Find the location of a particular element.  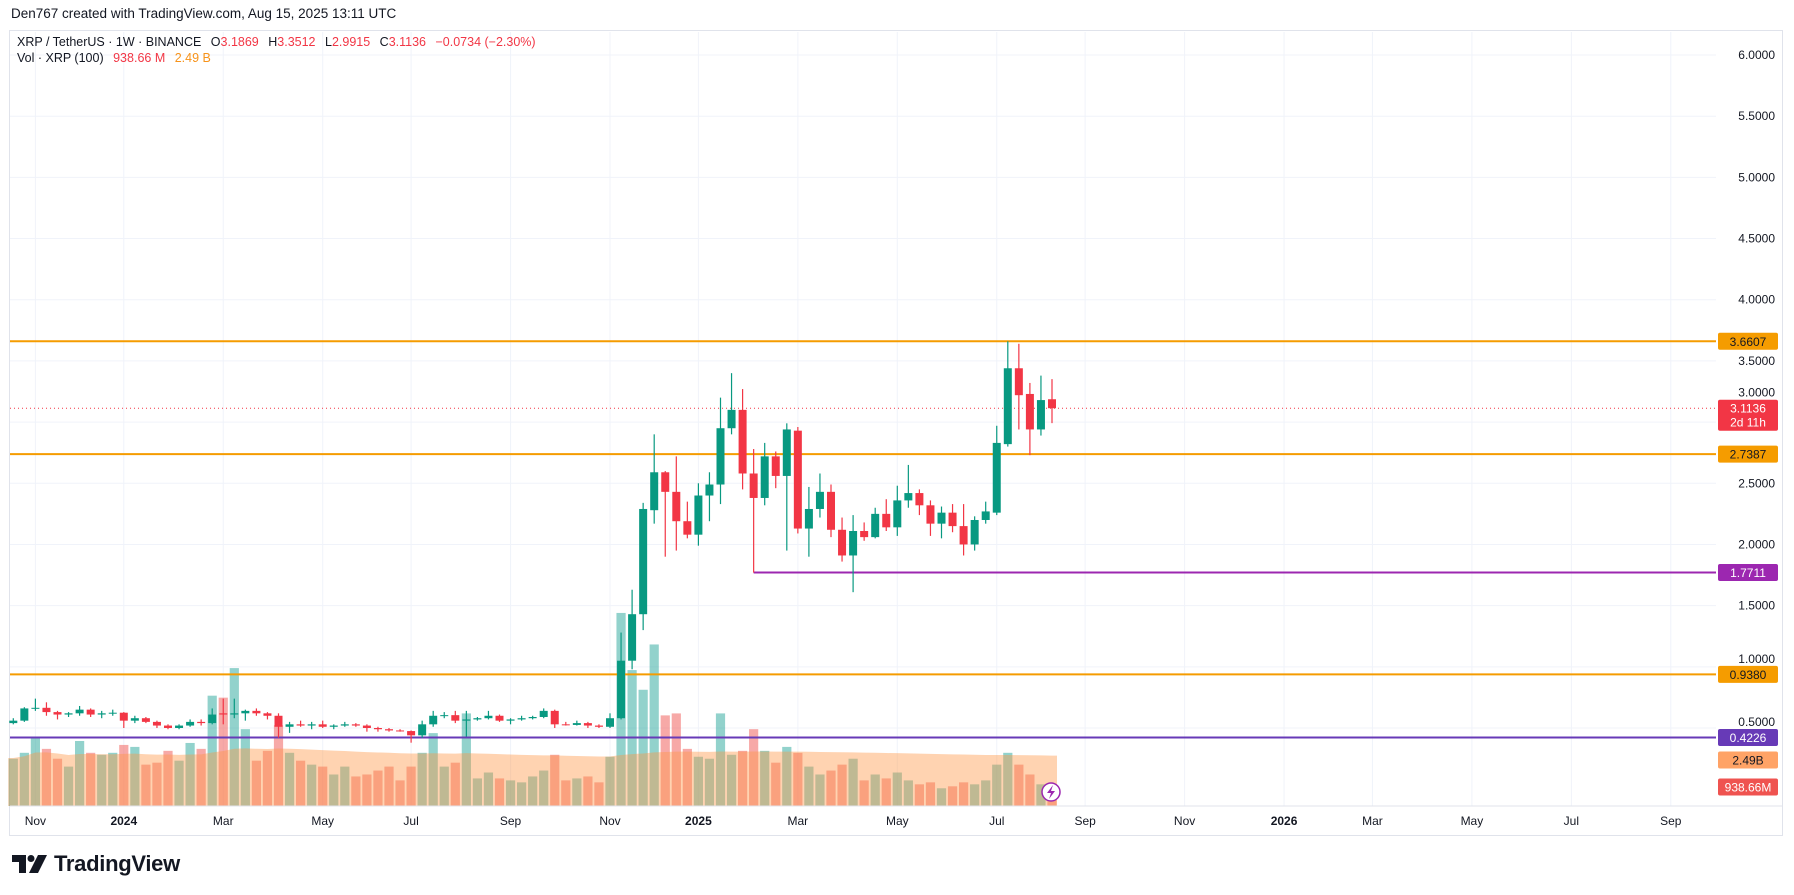

last-price-label: 3.1136 is located at coordinates (1748, 409).